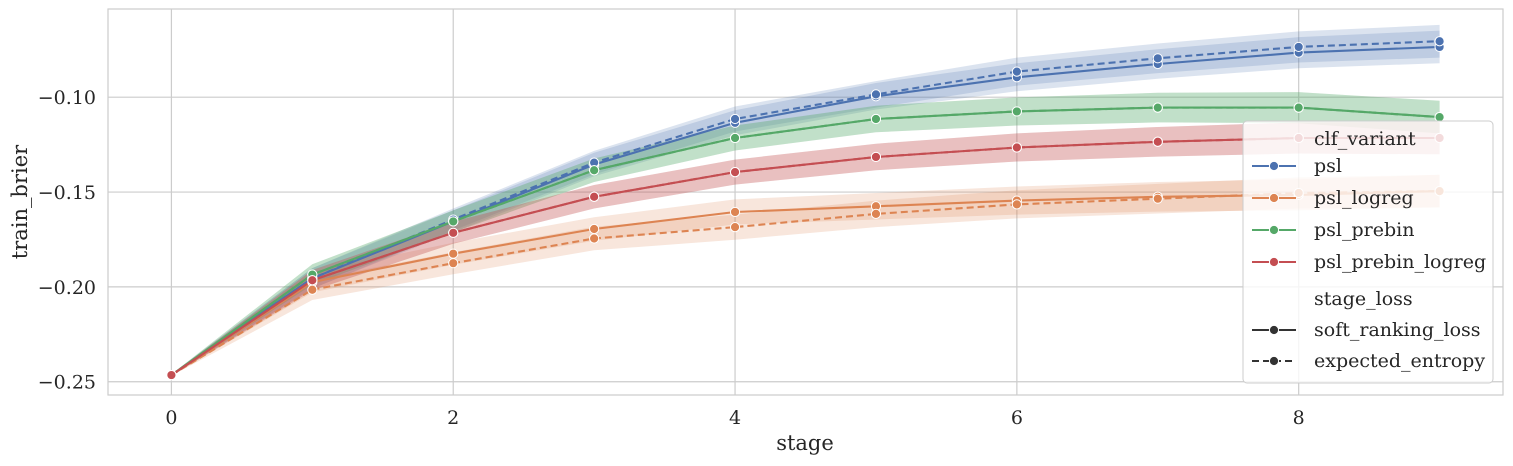 The width and height of the screenshot is (1513, 466). What do you see at coordinates (67, 98) in the screenshot?
I see `y-tick-label: −0.10` at bounding box center [67, 98].